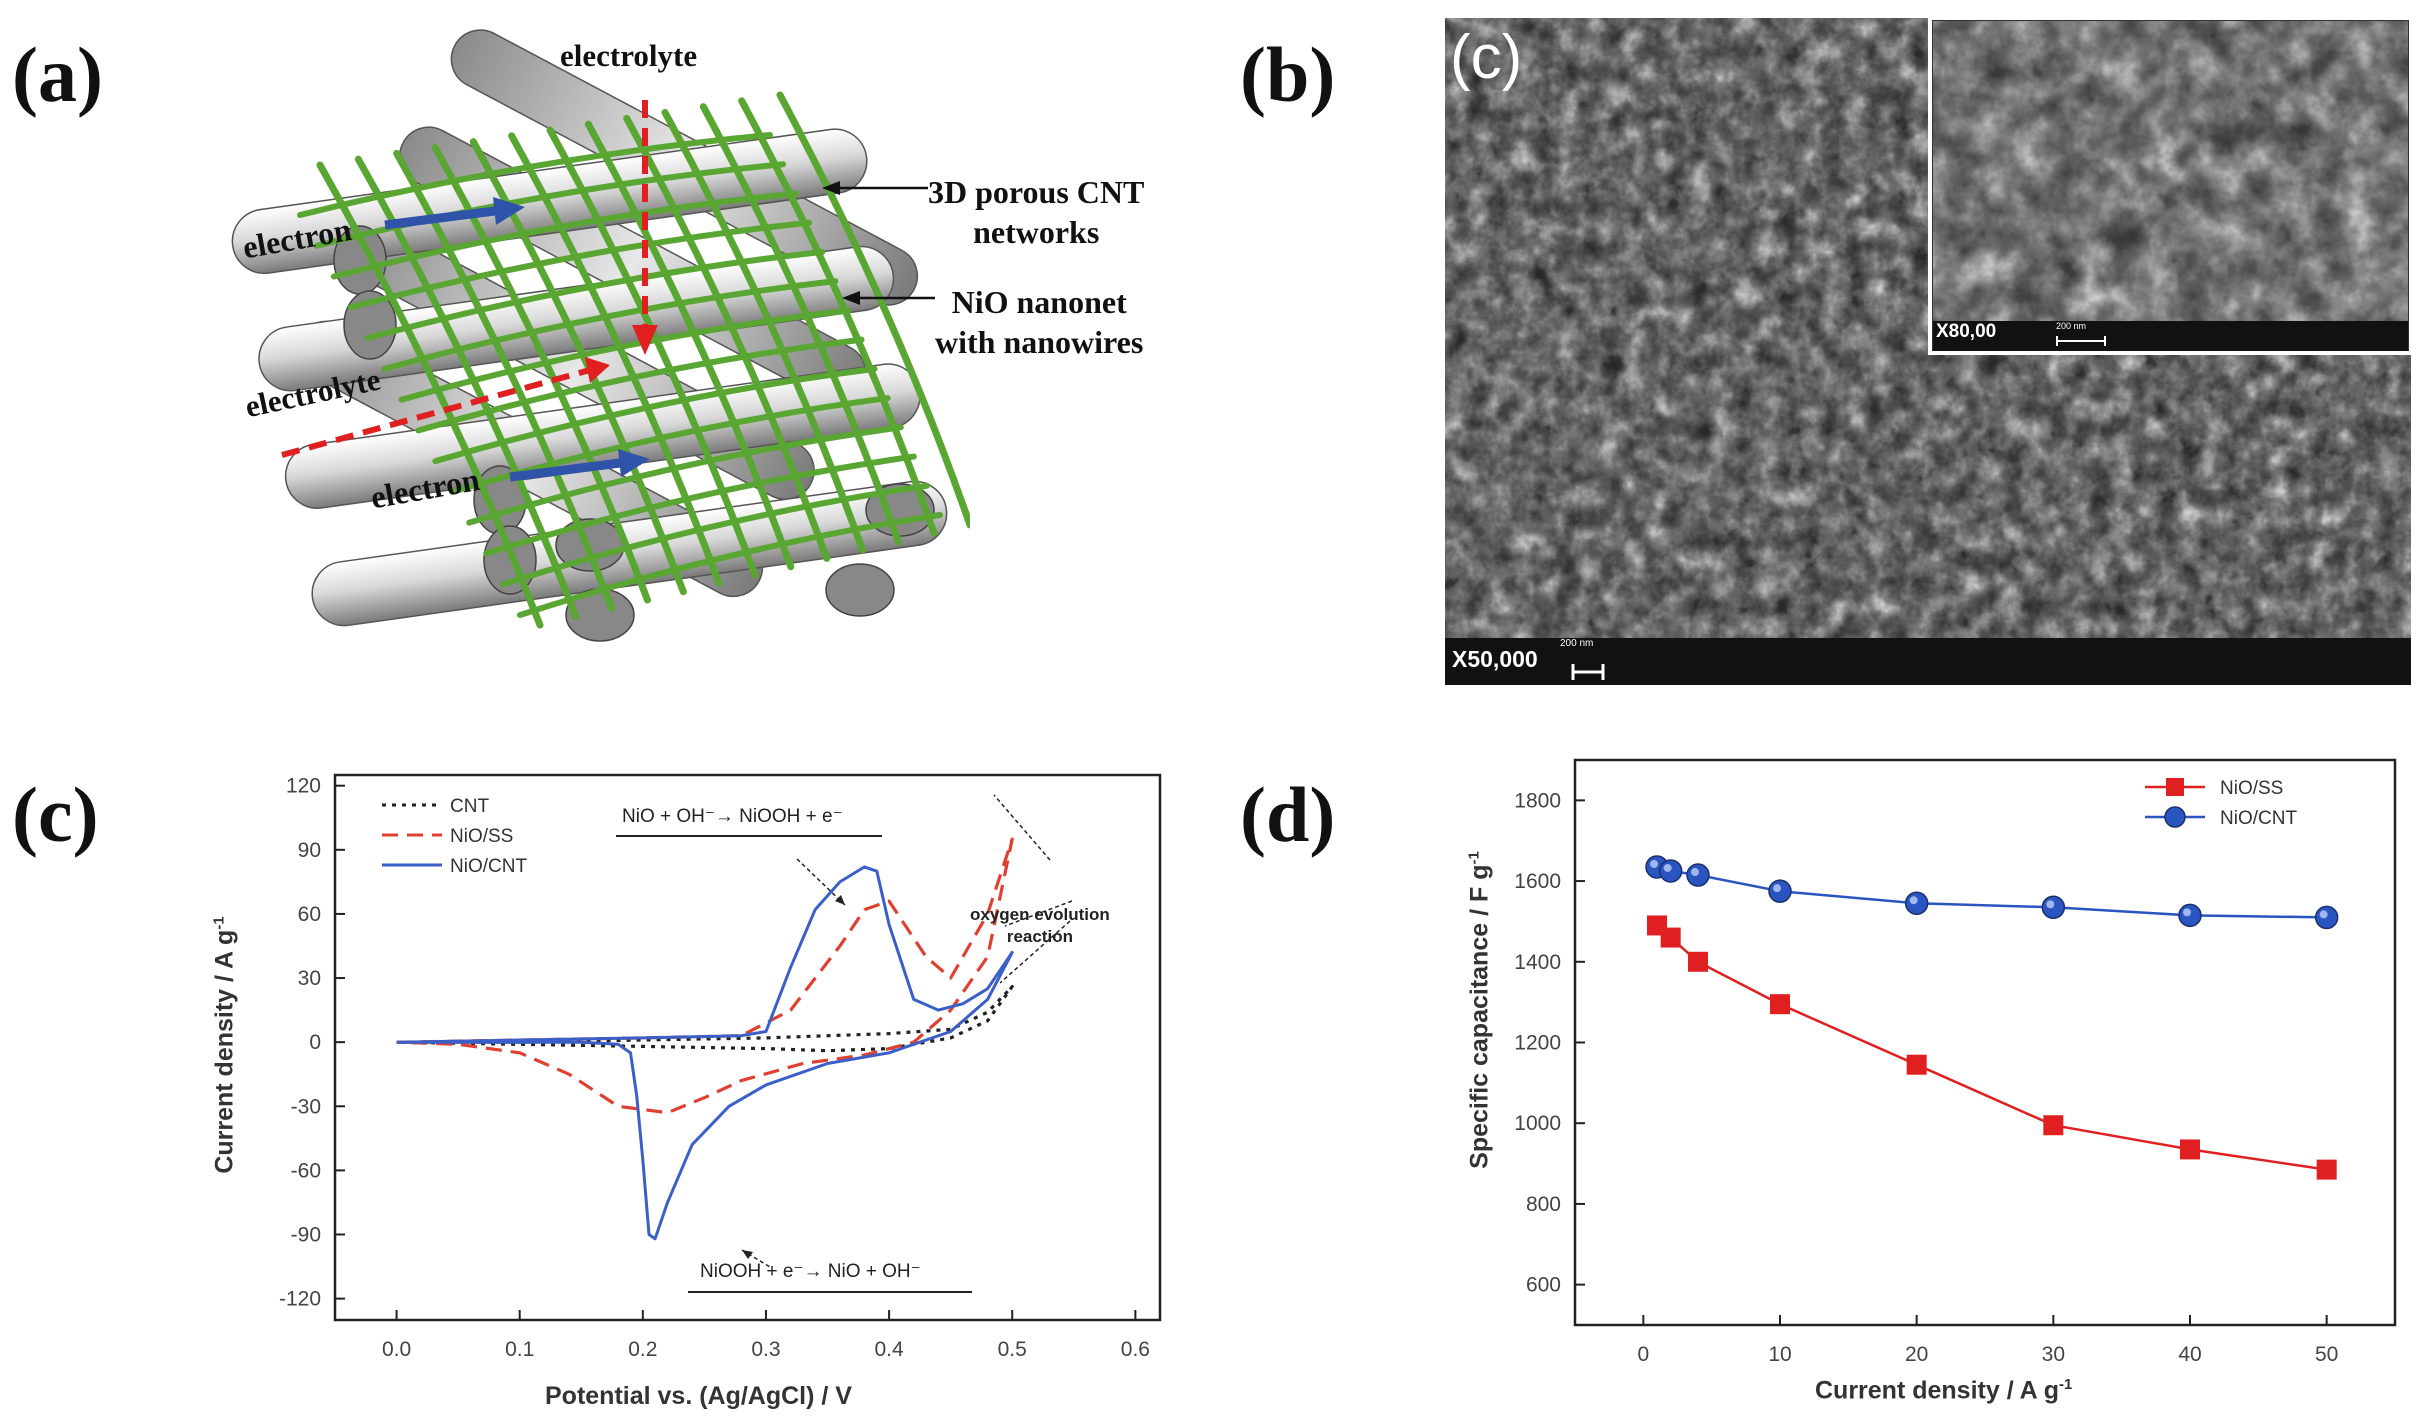  What do you see at coordinates (890, 1349) in the screenshot?
I see `x-tick-label: 0.4` at bounding box center [890, 1349].